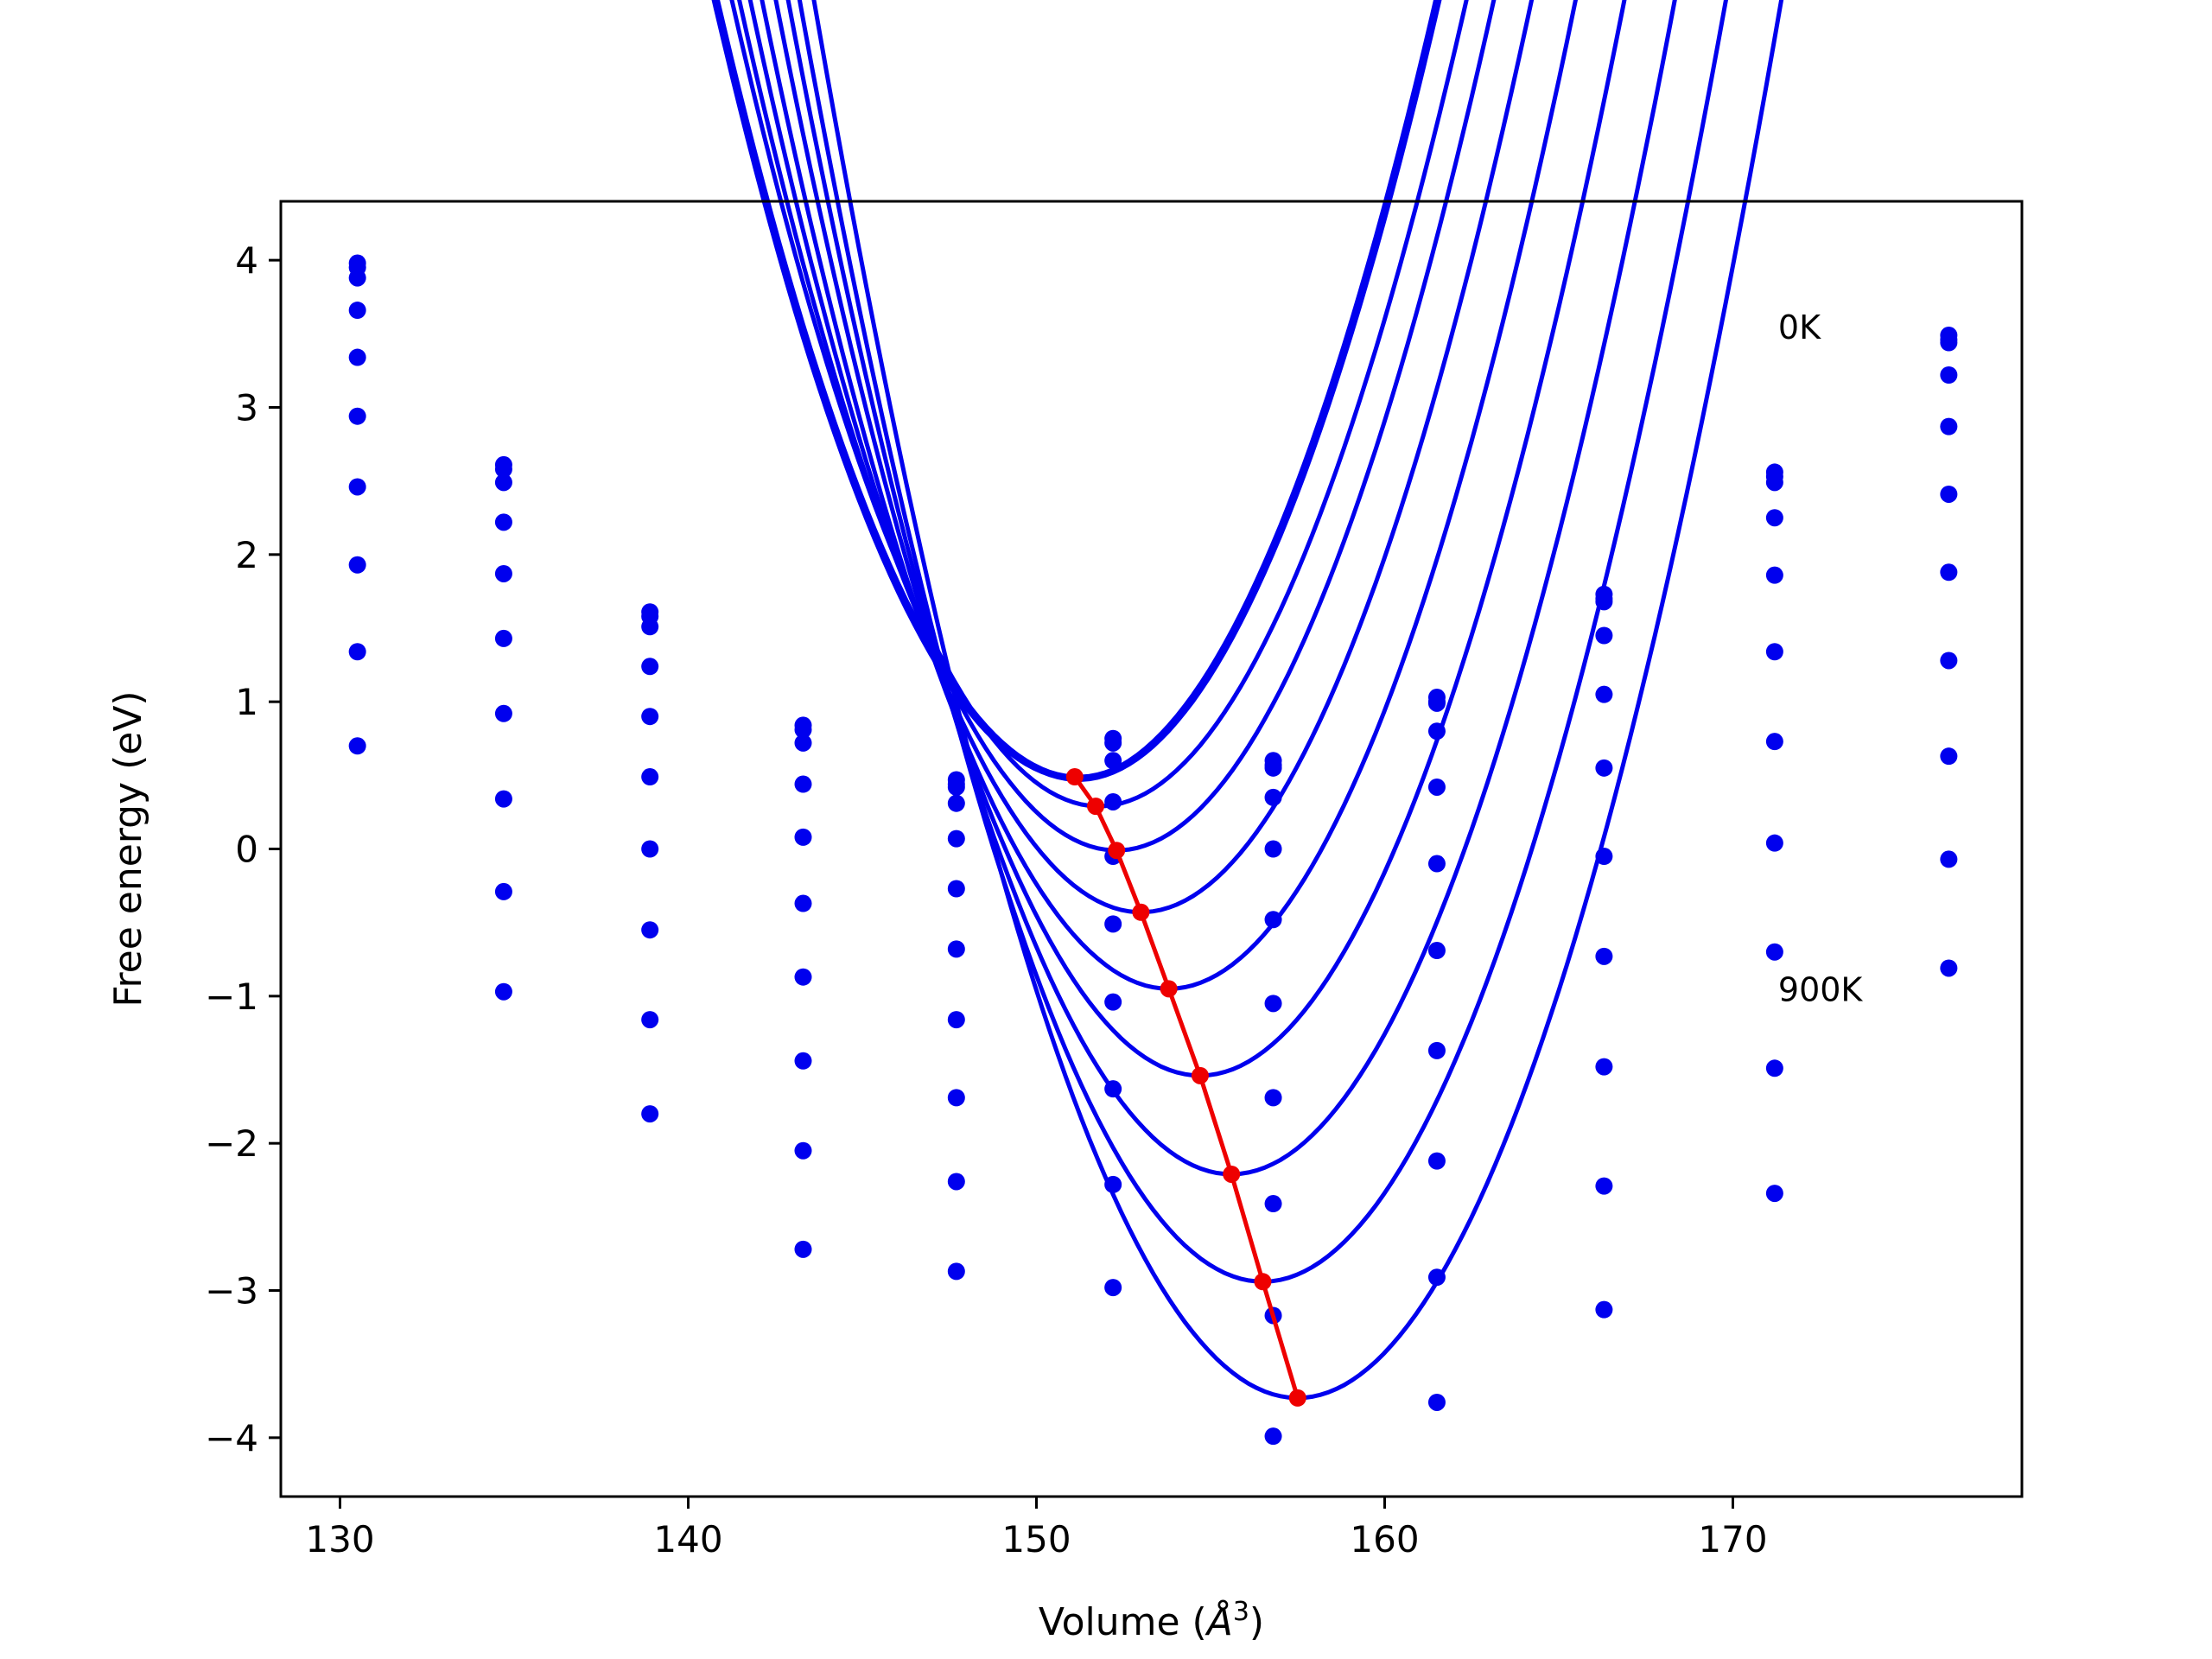 This screenshot has height=1659, width=2212. I want to click on y-tick-label: 1, so click(246, 702).